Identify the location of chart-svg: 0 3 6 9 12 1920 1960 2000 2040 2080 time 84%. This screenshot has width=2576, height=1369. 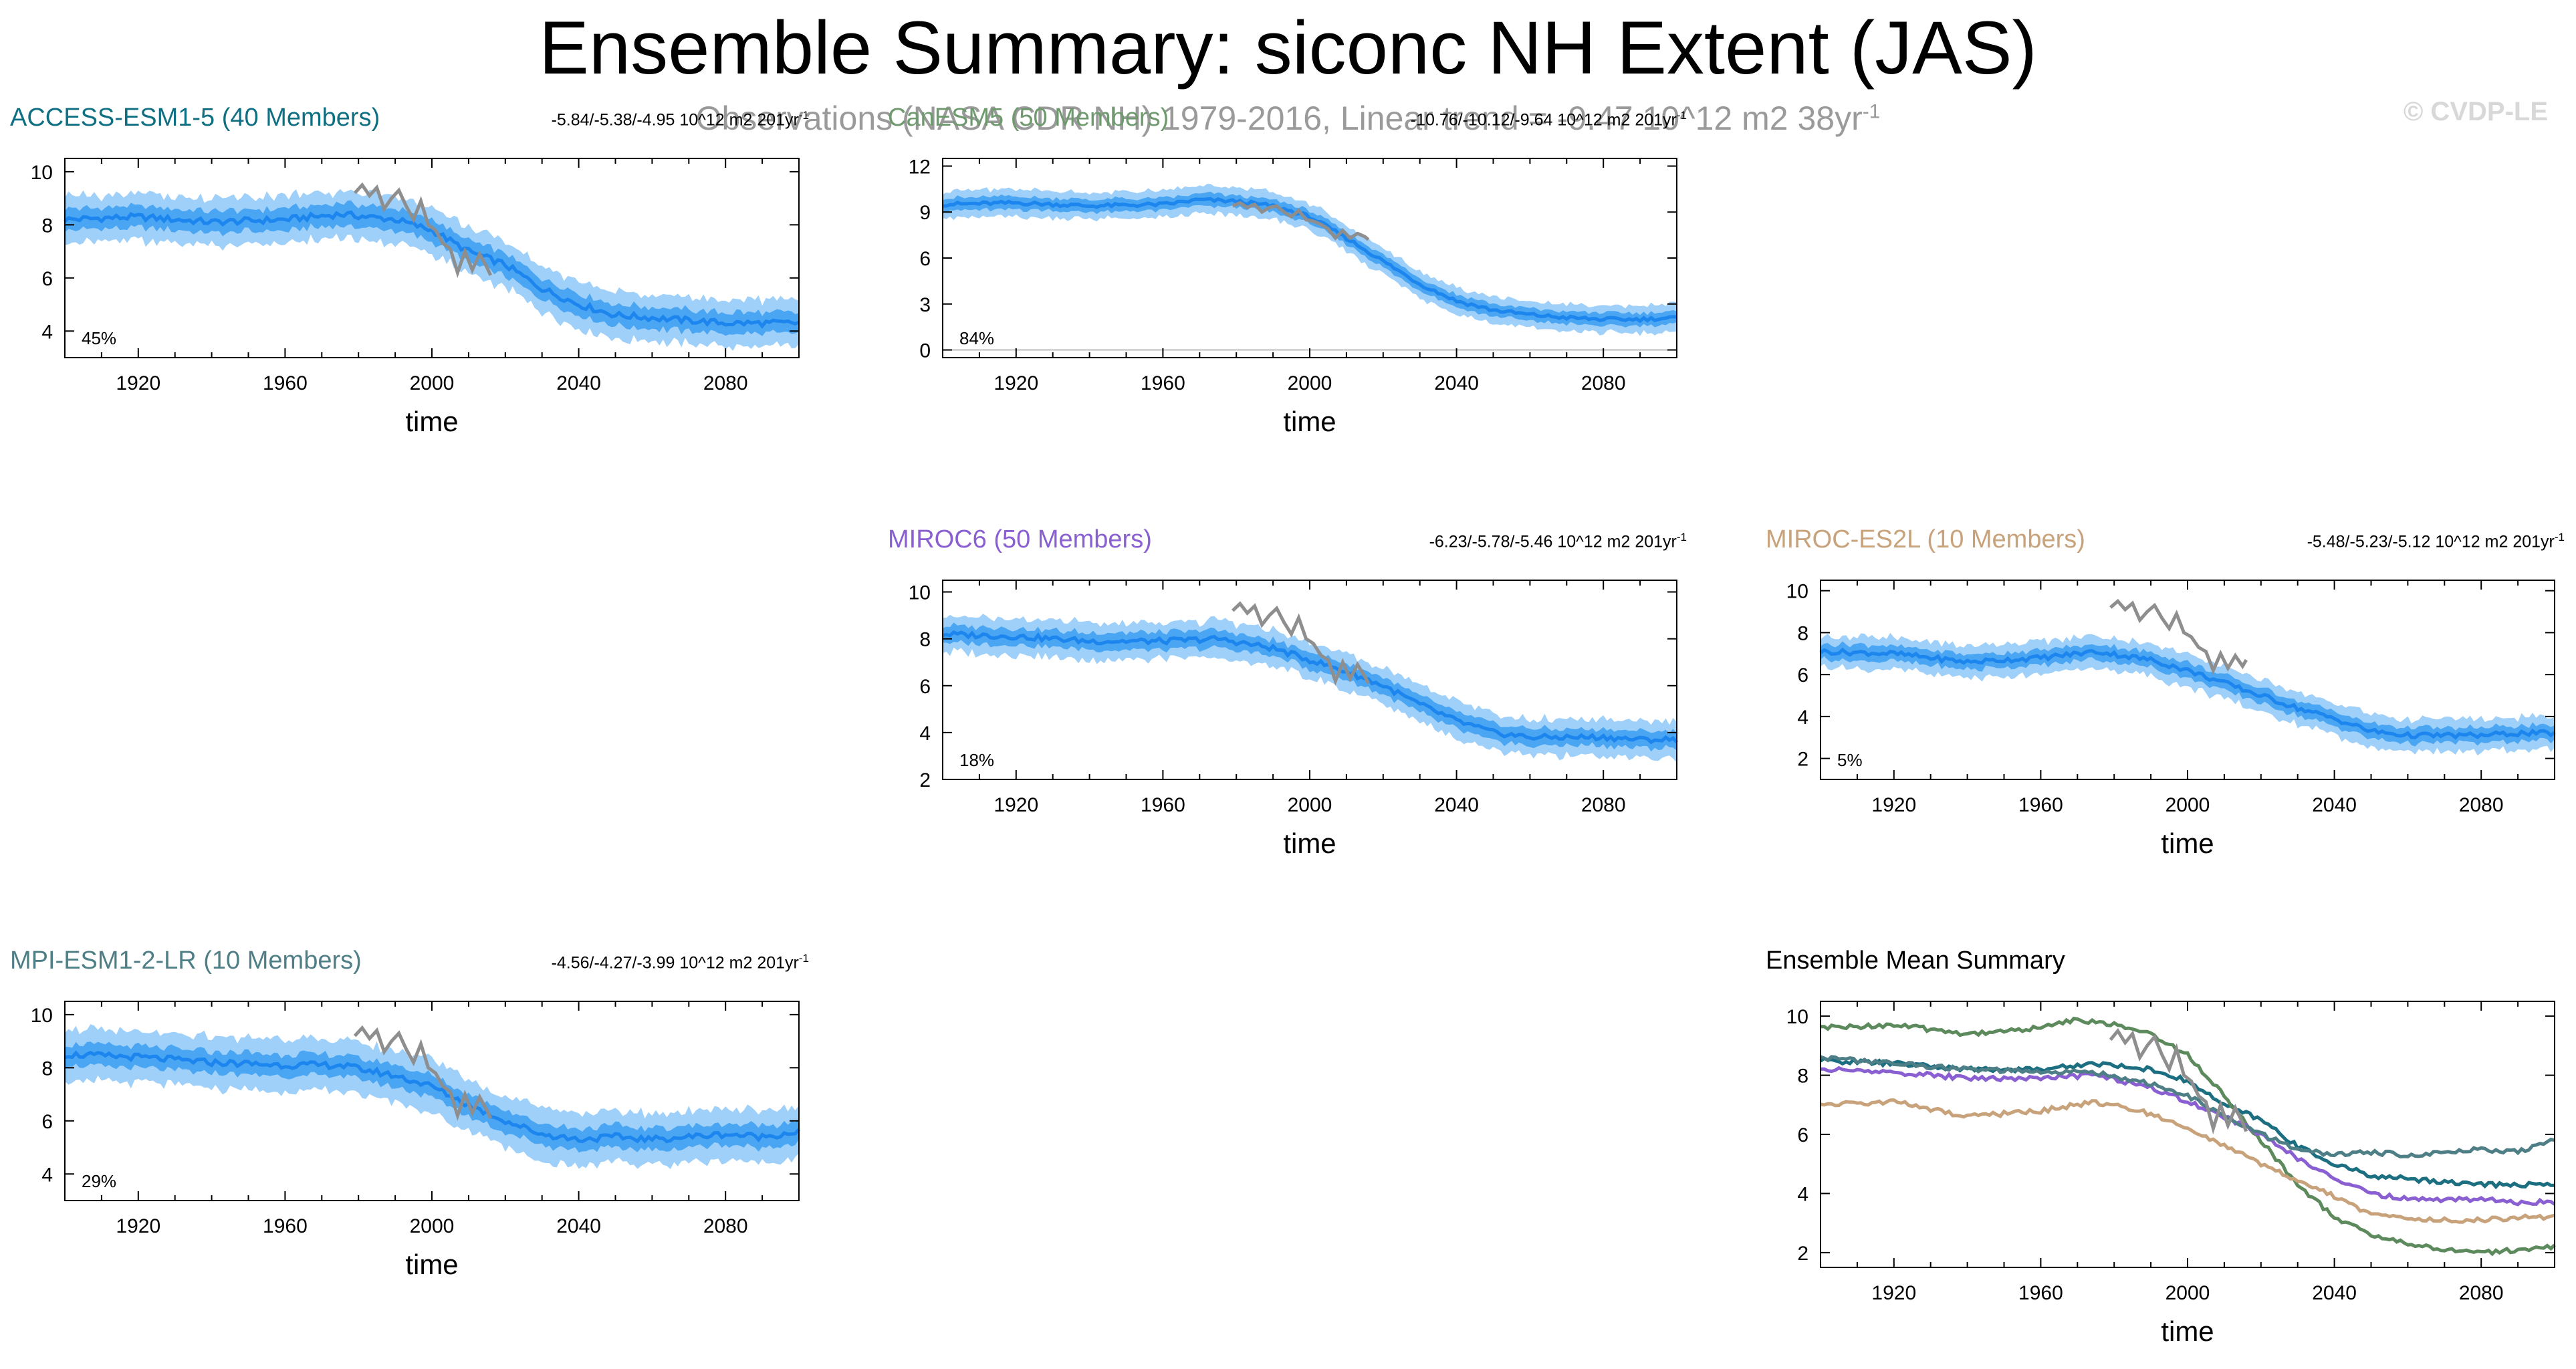
(1293, 296).